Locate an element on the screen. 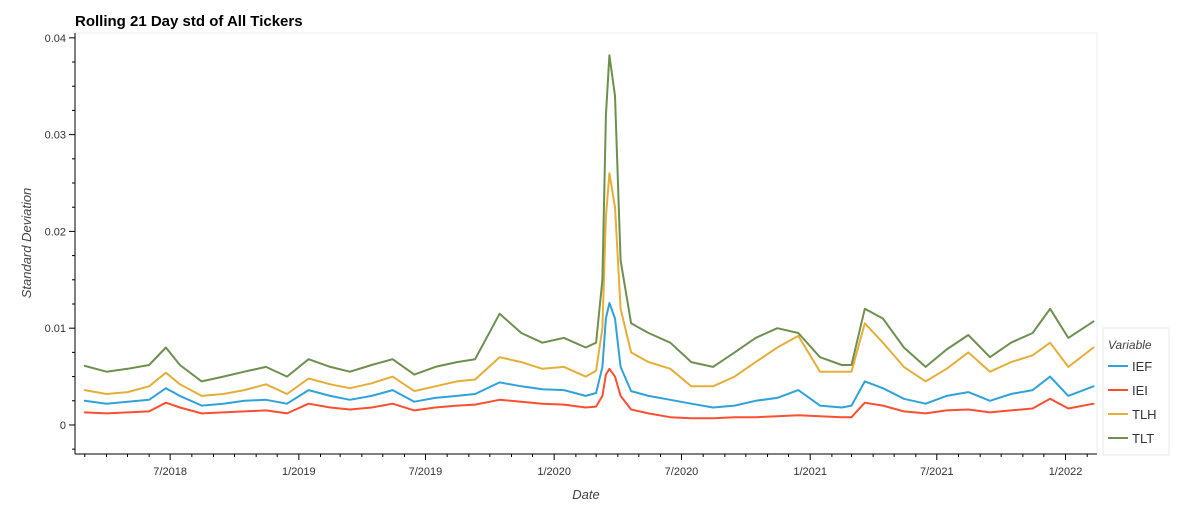  x-tick-label: 7/2021 is located at coordinates (937, 472).